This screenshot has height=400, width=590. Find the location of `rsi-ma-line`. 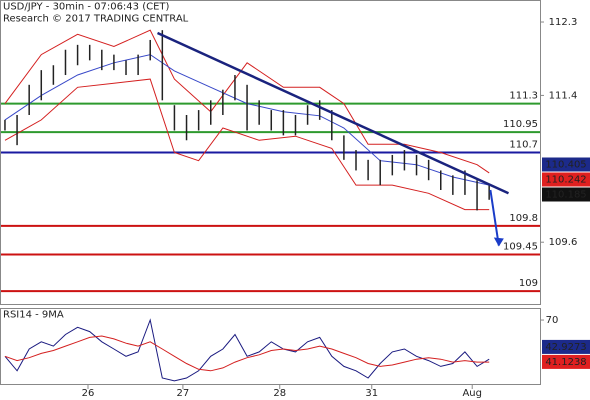

rsi-ma-line is located at coordinates (247, 353).